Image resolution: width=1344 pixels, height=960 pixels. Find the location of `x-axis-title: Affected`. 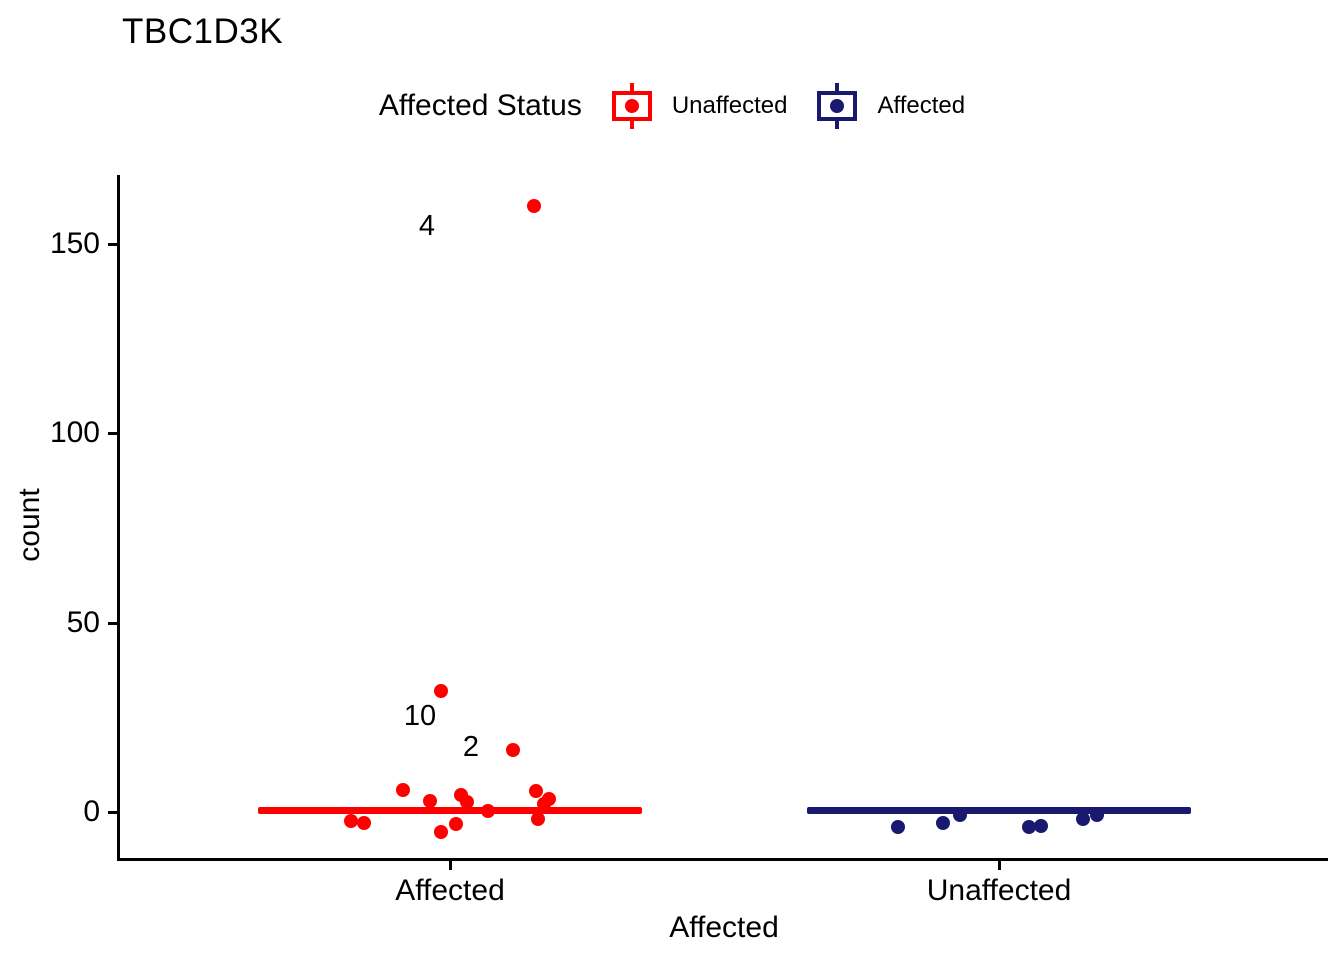

x-axis-title: Affected is located at coordinates (724, 927).